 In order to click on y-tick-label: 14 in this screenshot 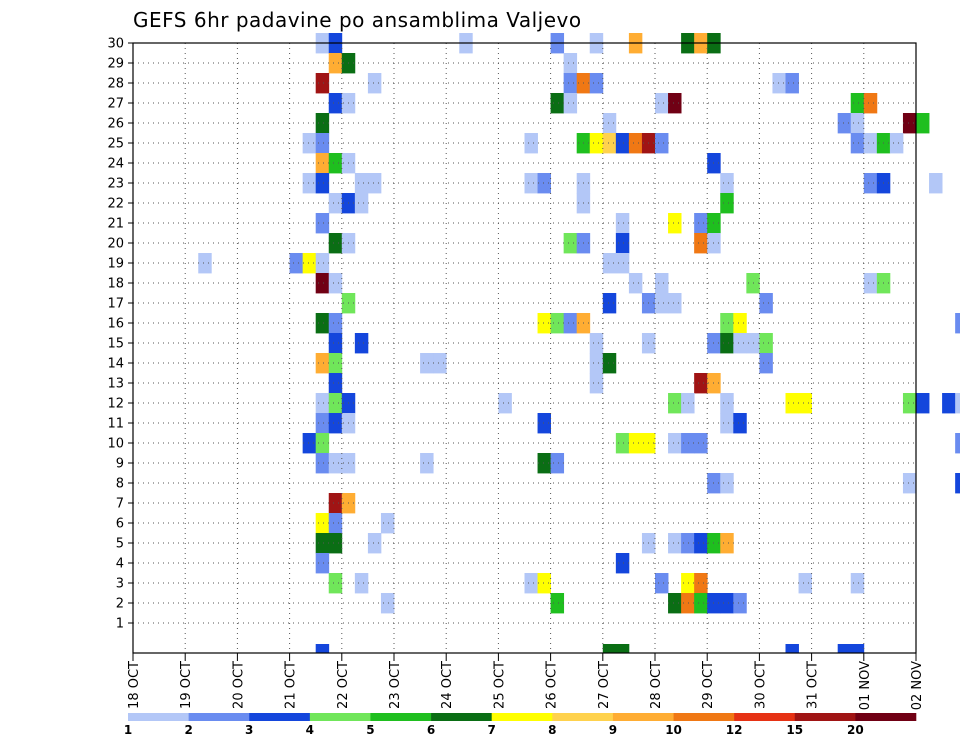, I will do `click(115, 364)`.